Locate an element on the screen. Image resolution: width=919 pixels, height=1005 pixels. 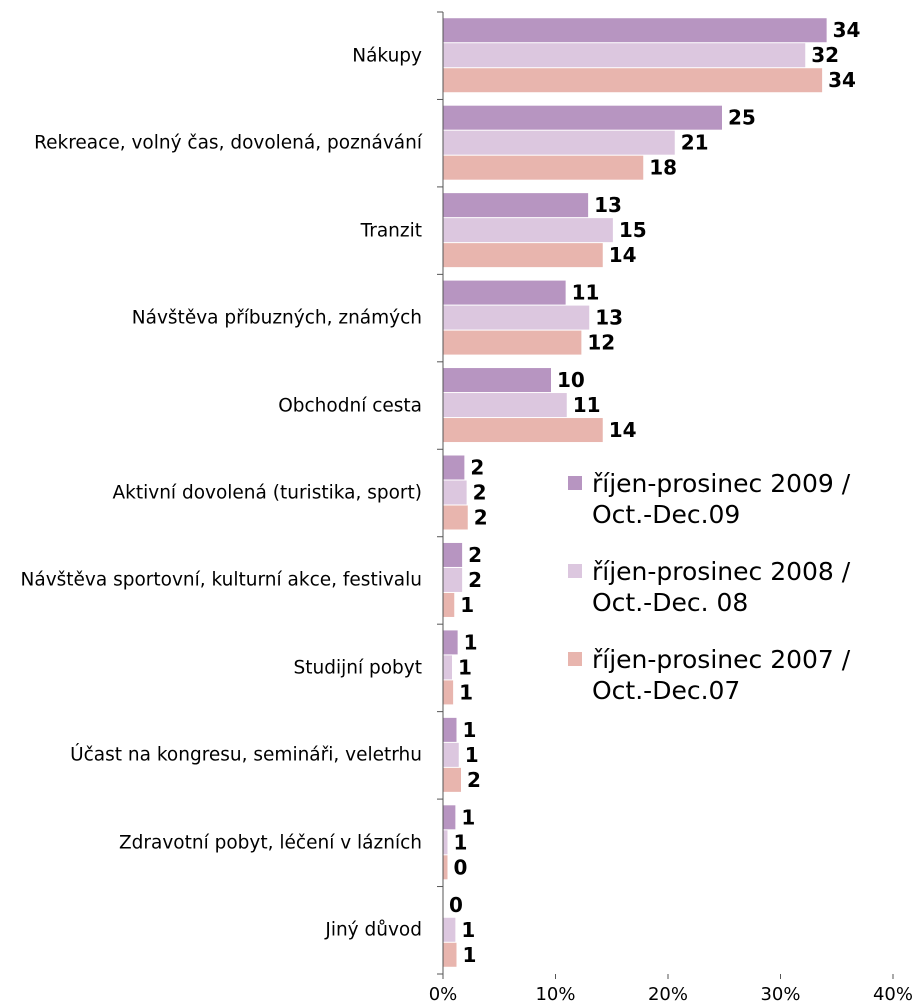
legend-label: říjen-prosinec 2008 / Oct.-Dec. 08 is located at coordinates (721, 587).